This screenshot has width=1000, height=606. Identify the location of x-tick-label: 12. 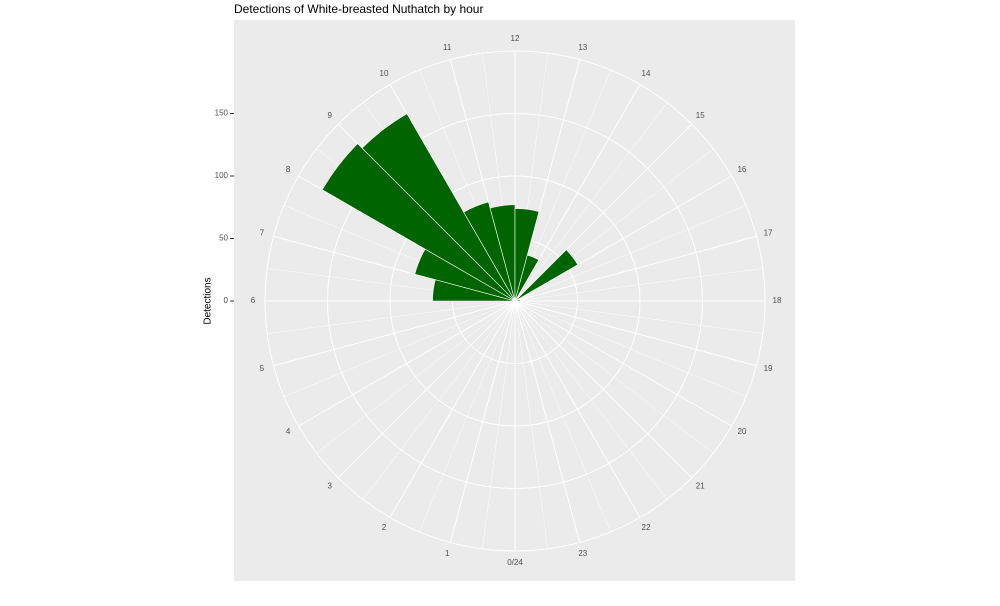
(515, 38).